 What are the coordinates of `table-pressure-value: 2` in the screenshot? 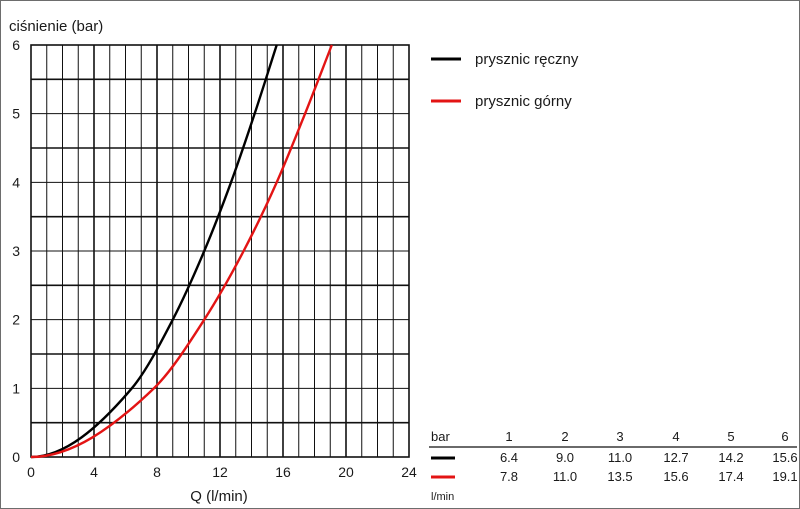 It's located at (564, 436).